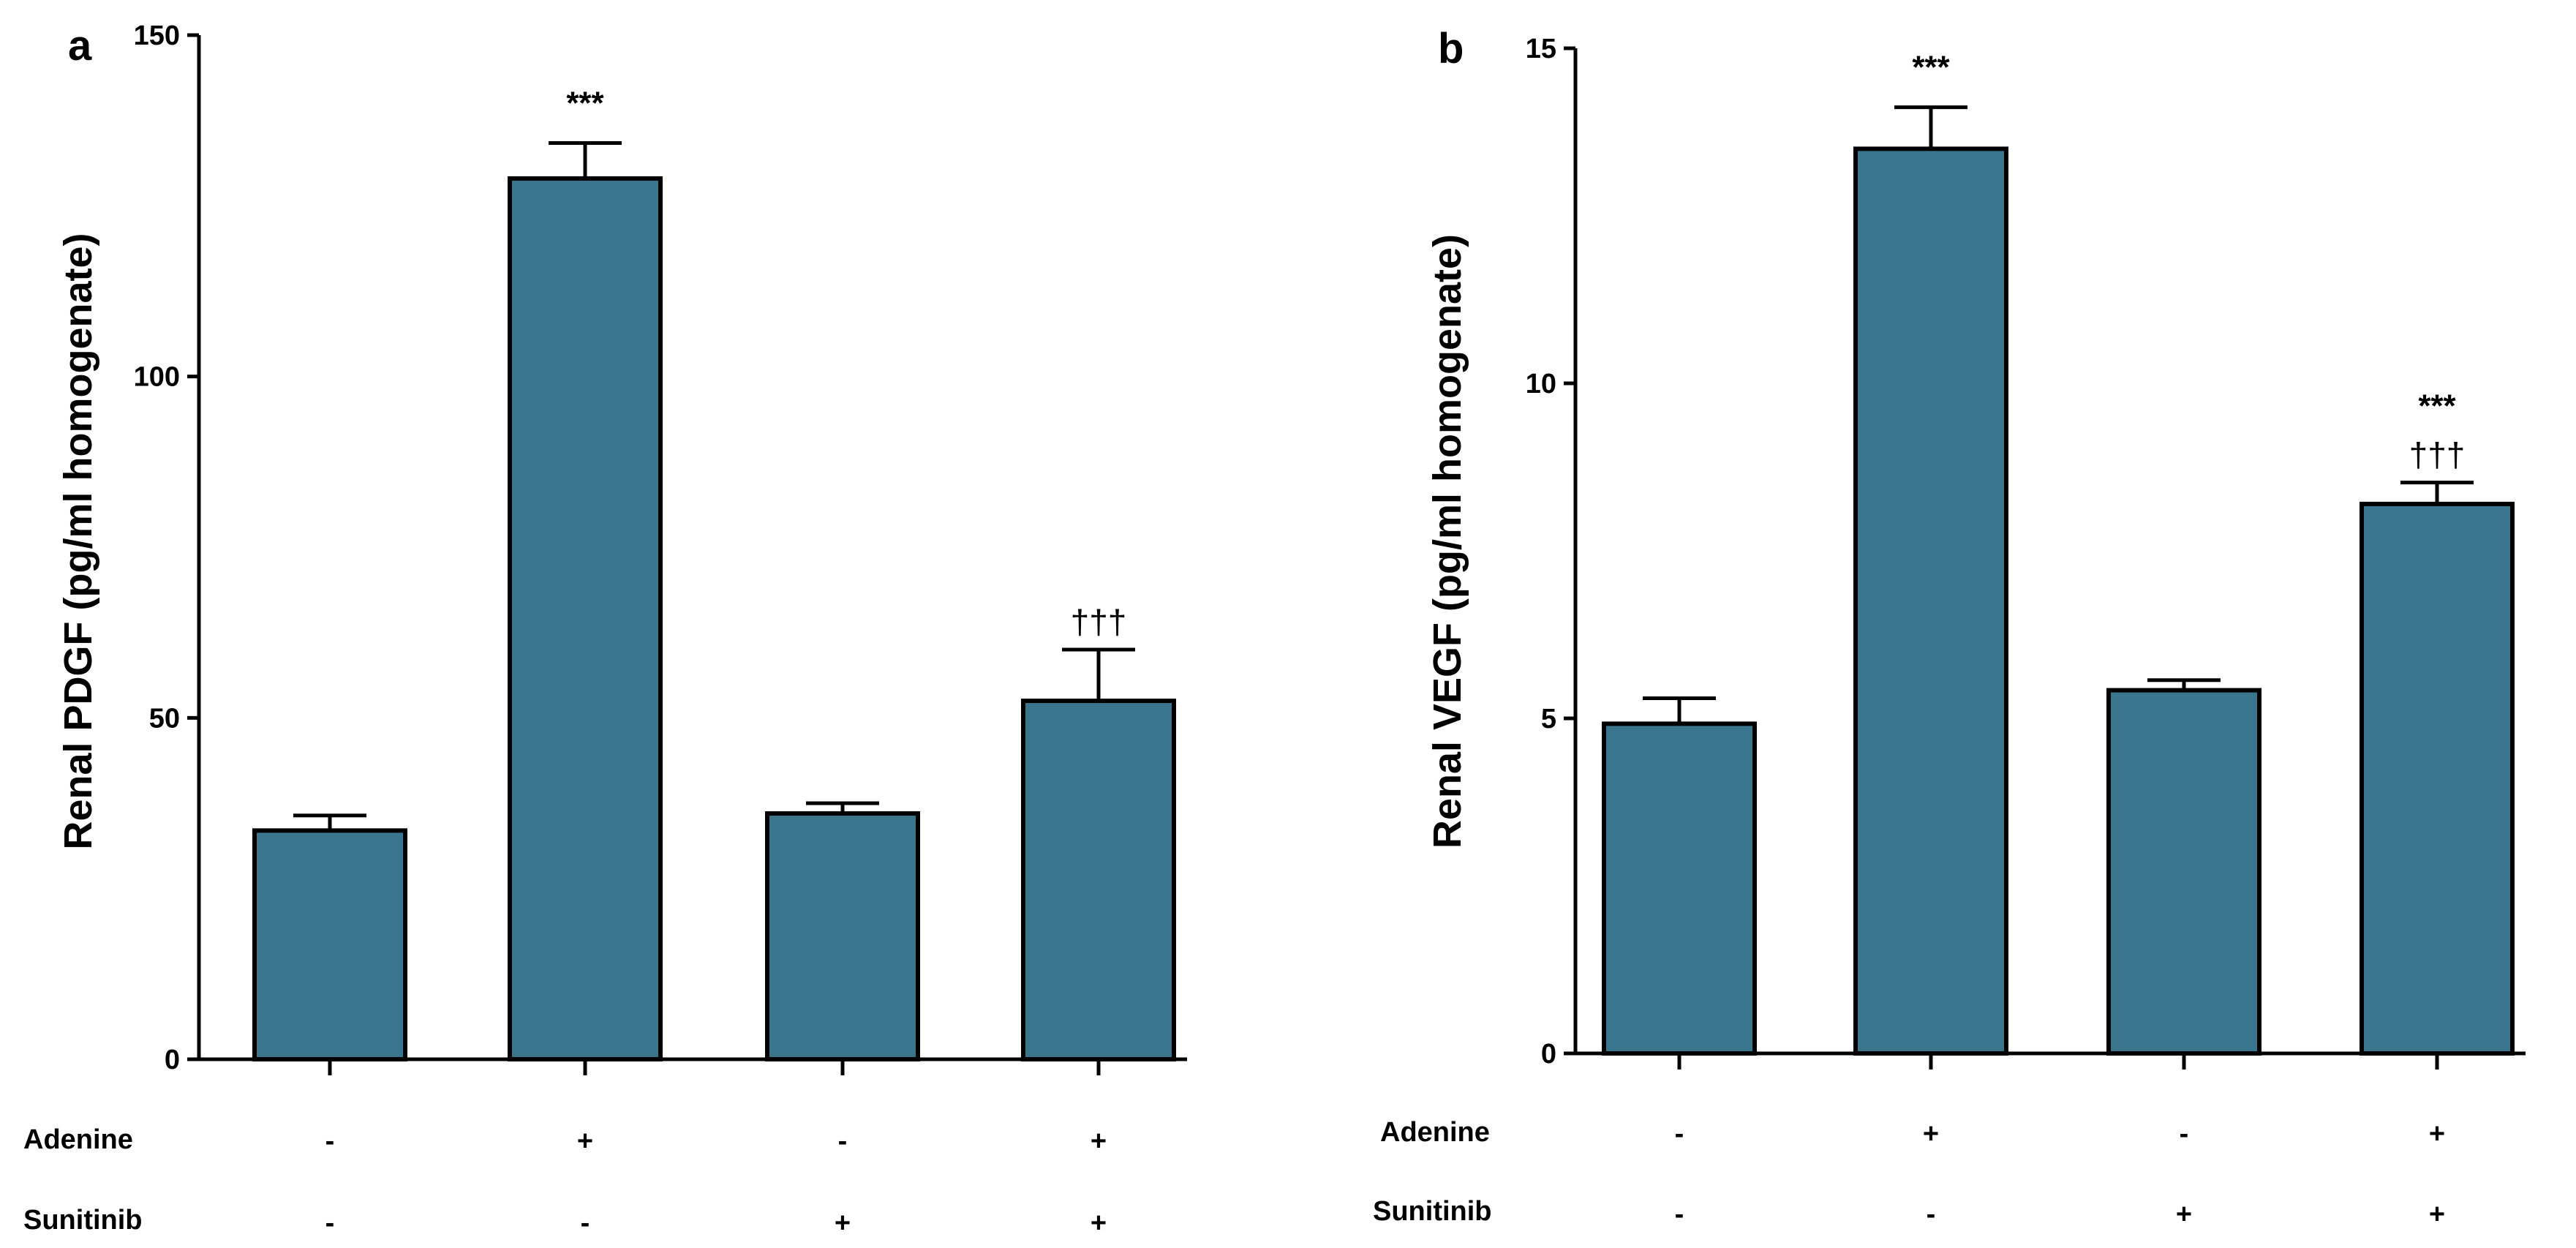  I want to click on y-tick-label: 5, so click(1548, 719).